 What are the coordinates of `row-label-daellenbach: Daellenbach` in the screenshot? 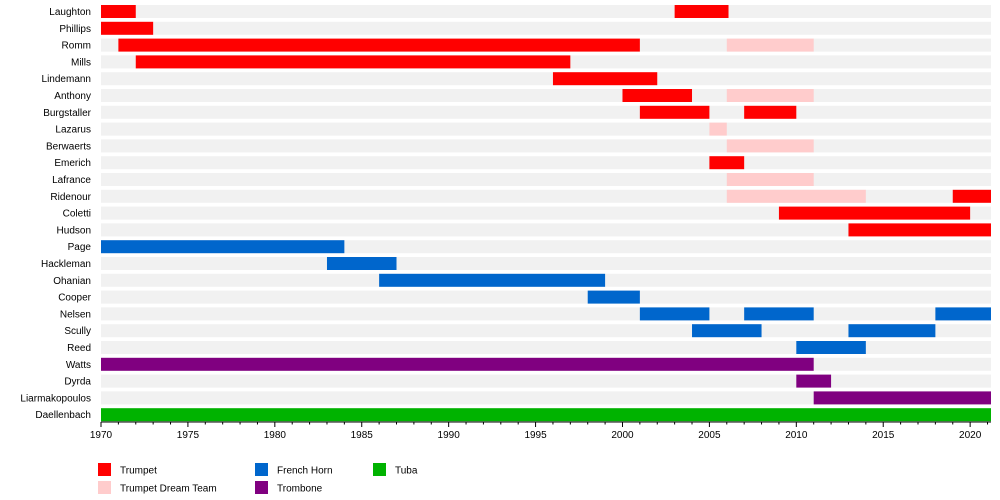 It's located at (63, 415).